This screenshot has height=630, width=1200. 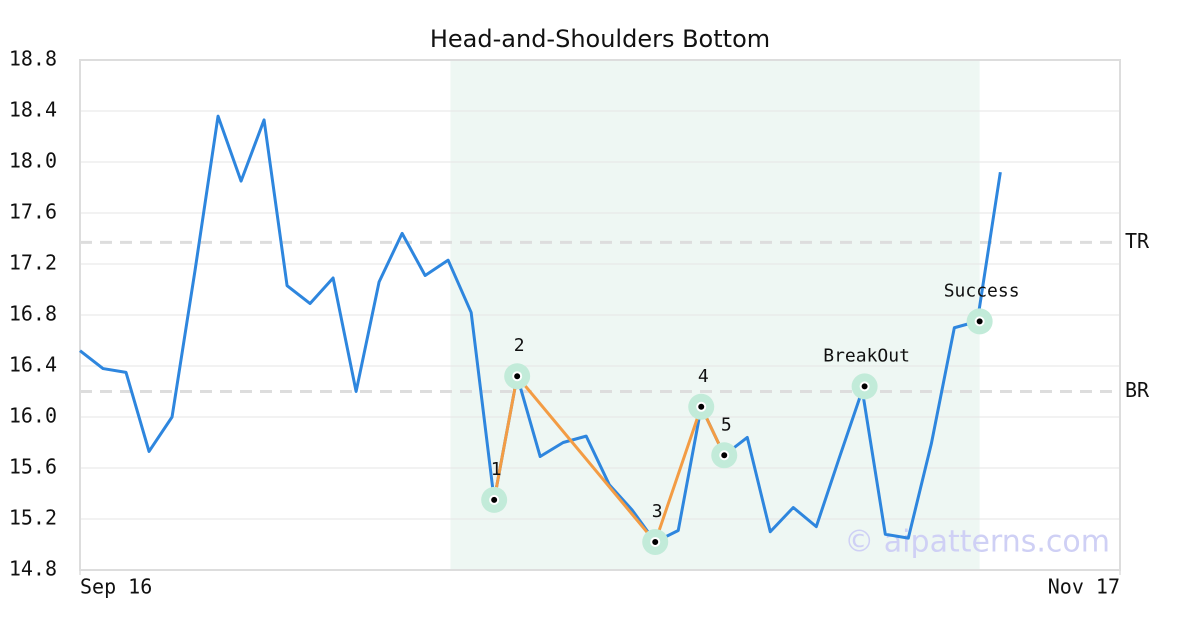 What do you see at coordinates (33, 212) in the screenshot?
I see `y-tick-label: 17.6` at bounding box center [33, 212].